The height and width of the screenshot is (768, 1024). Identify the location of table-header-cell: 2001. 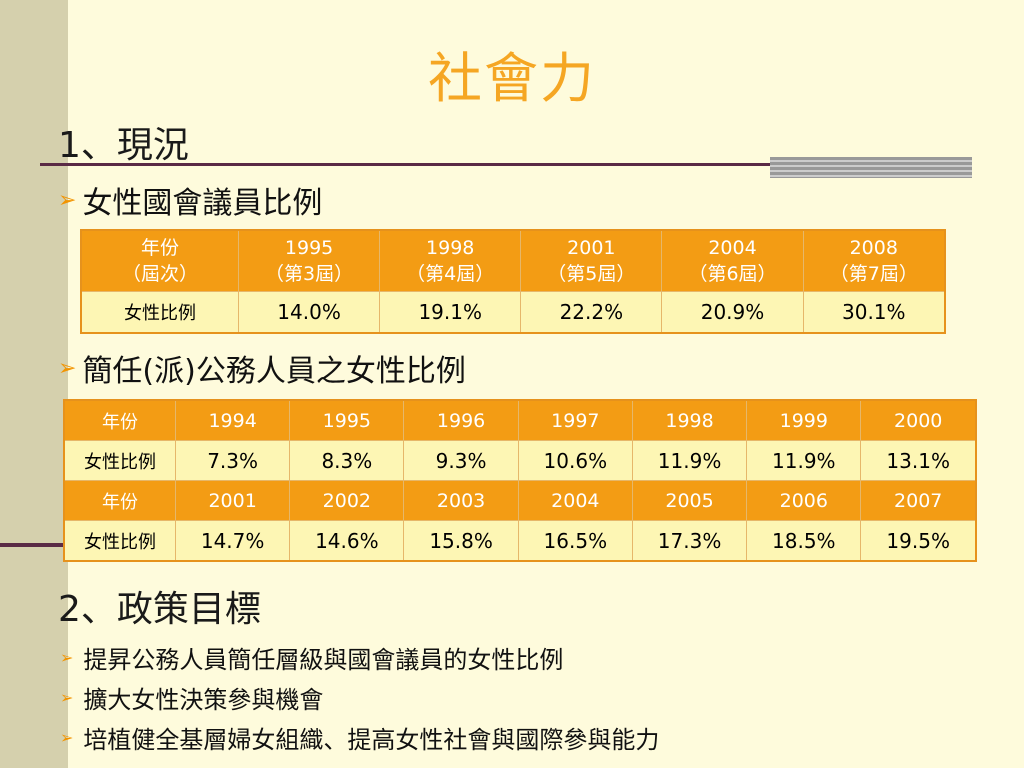
(232, 500).